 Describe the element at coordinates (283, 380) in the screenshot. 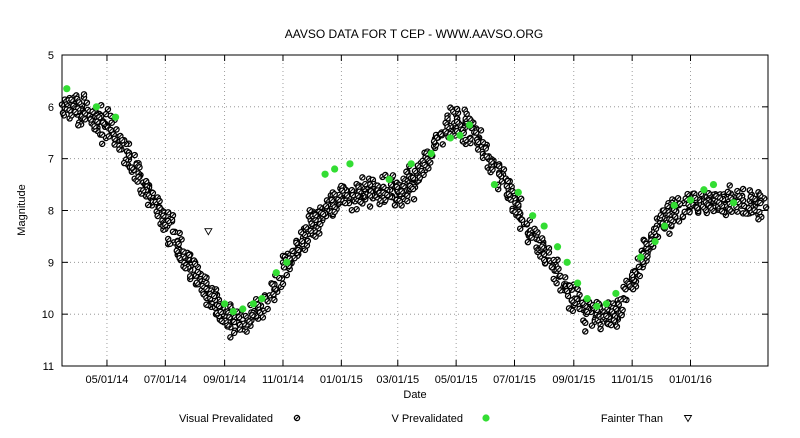

I see `x-tick-label: 11/01/14` at that location.